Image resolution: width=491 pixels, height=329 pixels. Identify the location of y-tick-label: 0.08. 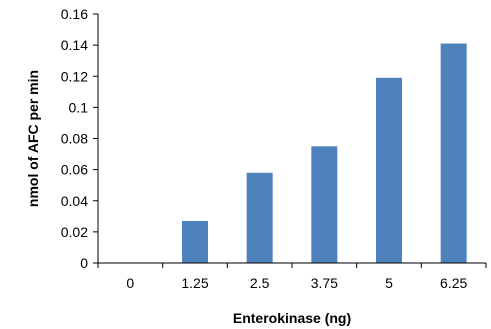
(74, 139).